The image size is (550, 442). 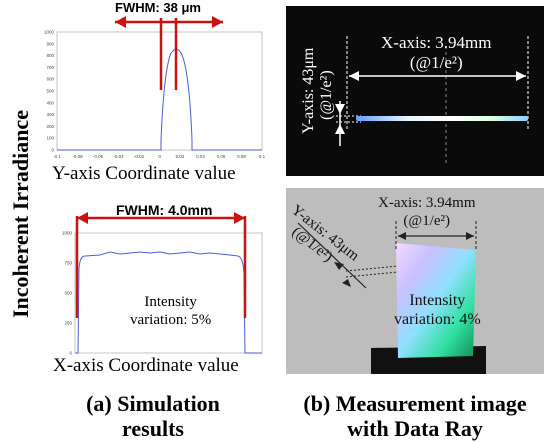 I want to click on caption-b-line2: with Data Ray, so click(x=415, y=428).